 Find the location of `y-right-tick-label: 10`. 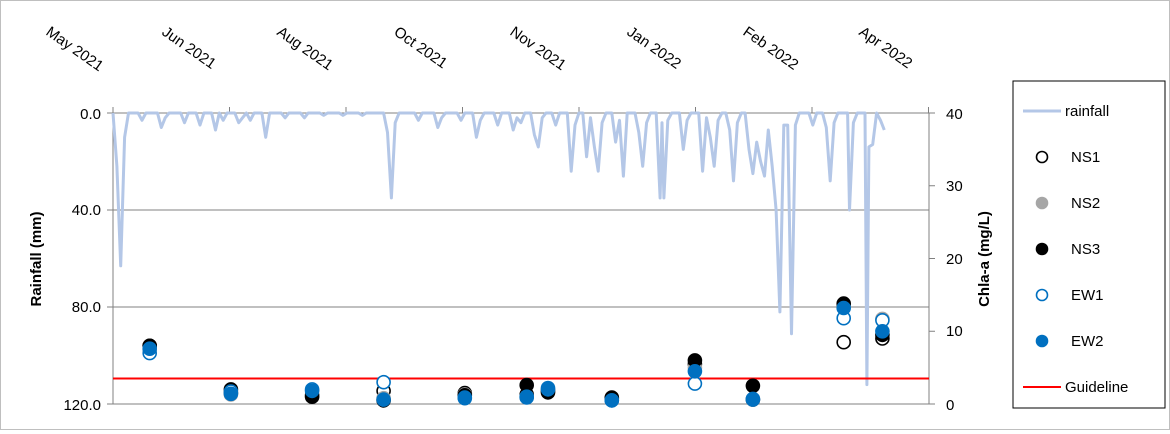

y-right-tick-label: 10 is located at coordinates (954, 331).